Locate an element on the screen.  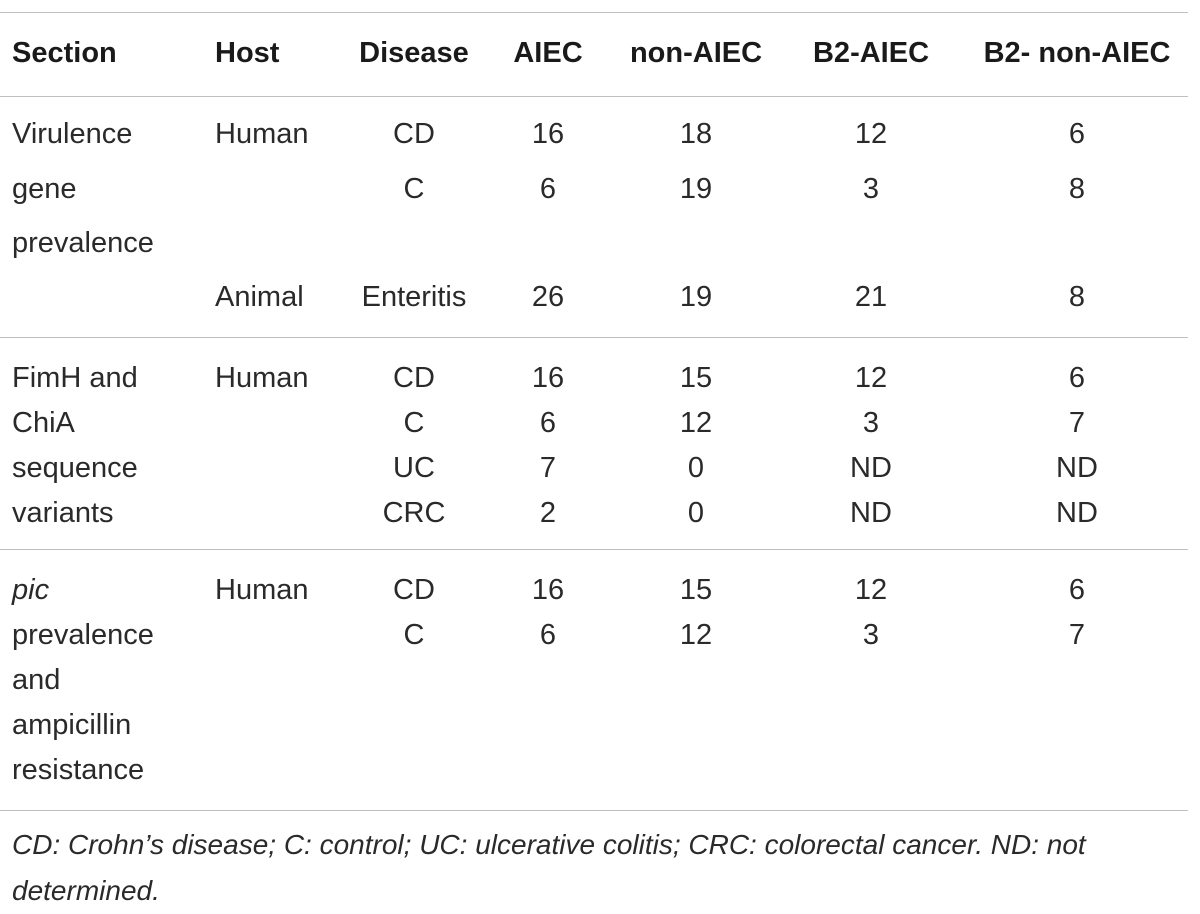
disease-cell: CRC is located at coordinates (414, 513).